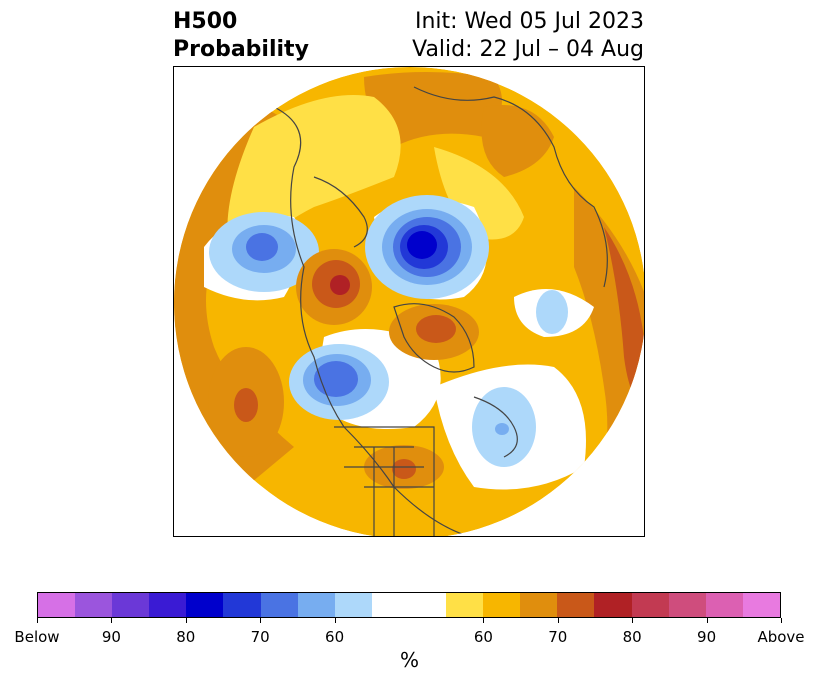 The width and height of the screenshot is (819, 686). What do you see at coordinates (422, 245) in the screenshot?
I see `below-80-pole` at bounding box center [422, 245].